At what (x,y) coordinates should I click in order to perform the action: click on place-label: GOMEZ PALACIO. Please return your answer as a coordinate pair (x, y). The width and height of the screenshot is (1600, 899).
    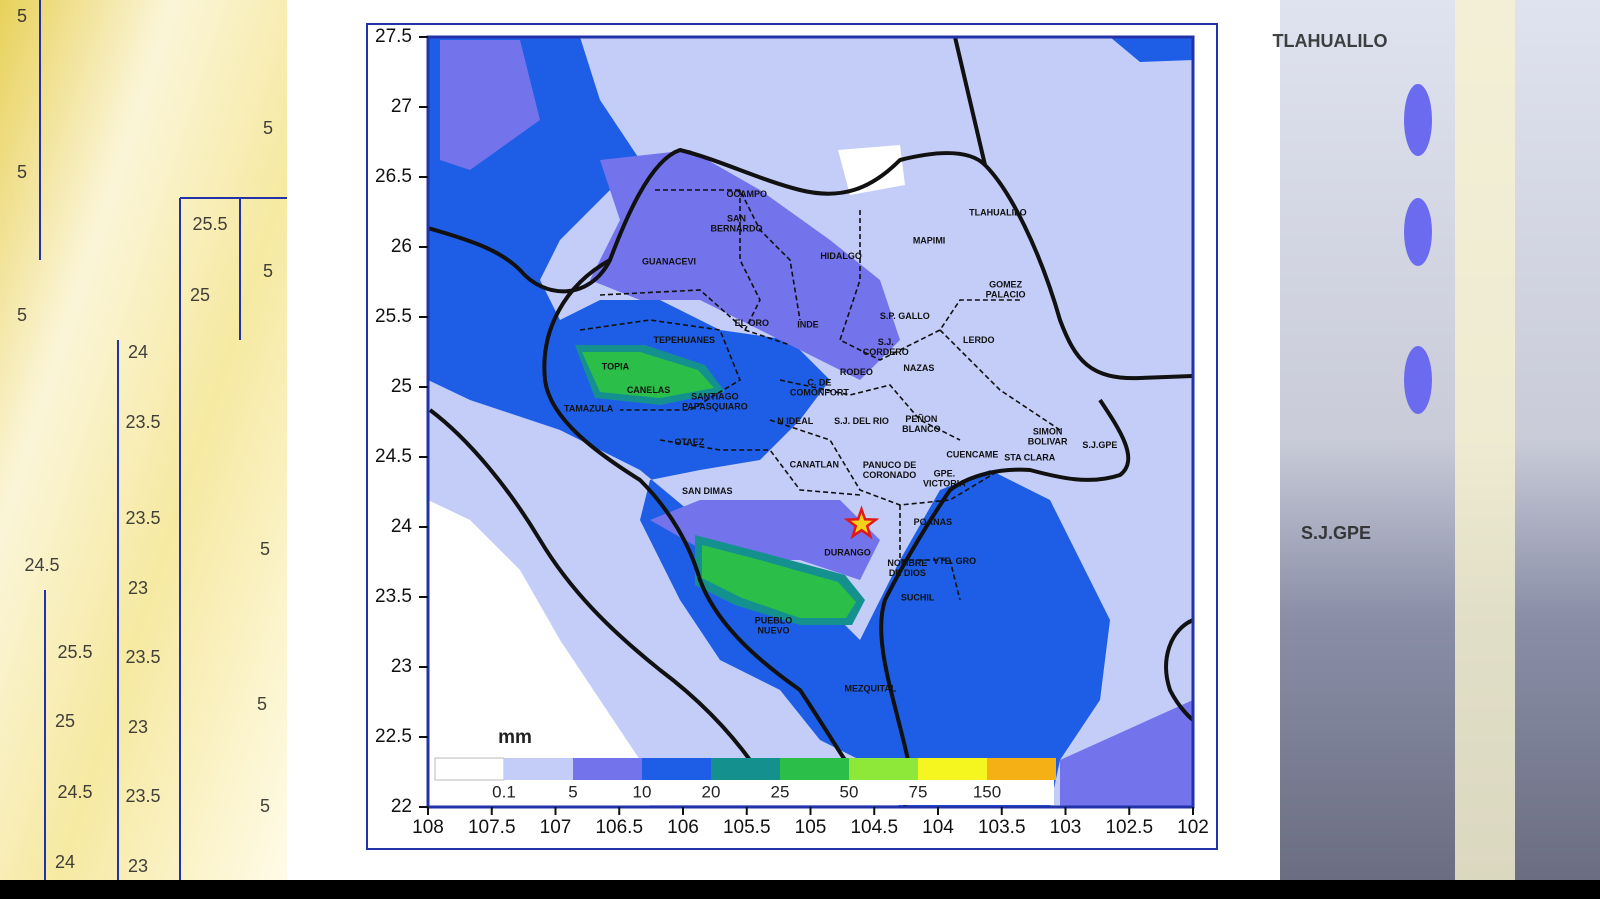
    Looking at the image, I should click on (1006, 290).